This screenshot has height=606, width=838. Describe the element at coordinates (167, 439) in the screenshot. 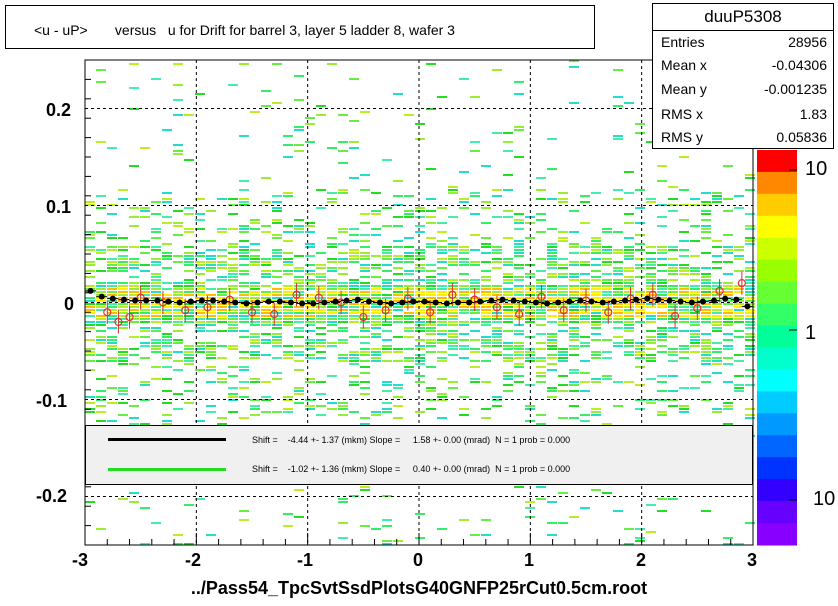

I see `legend-line-black` at that location.